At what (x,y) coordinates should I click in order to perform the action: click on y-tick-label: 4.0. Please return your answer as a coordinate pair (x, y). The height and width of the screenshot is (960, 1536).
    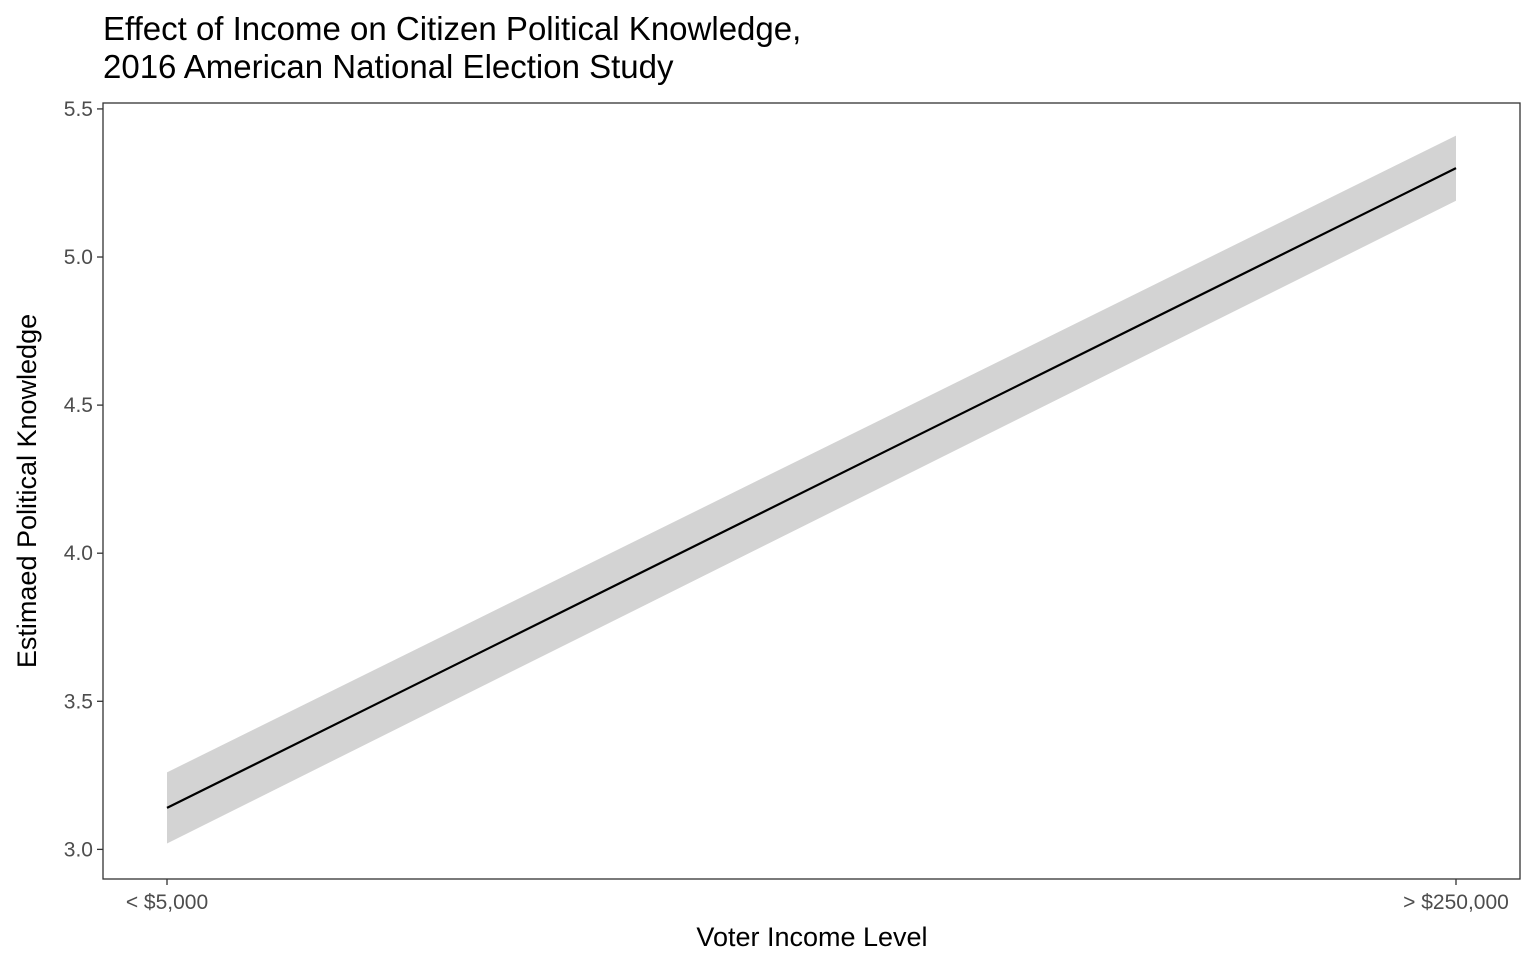
    Looking at the image, I should click on (78, 553).